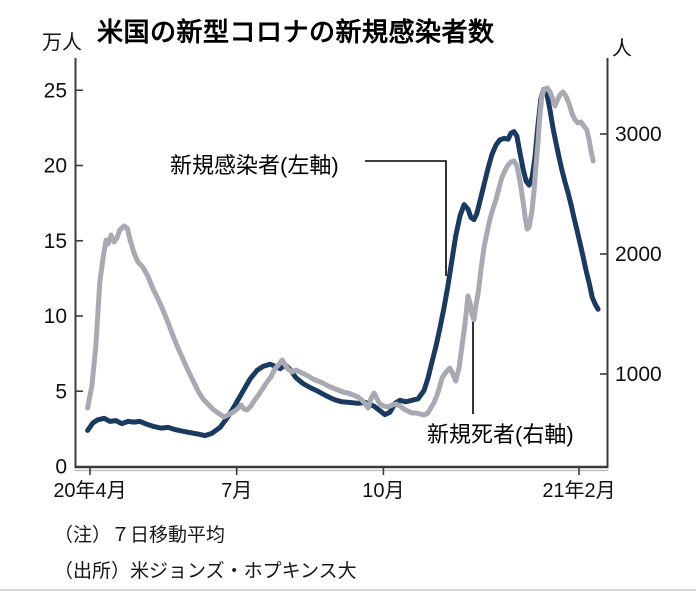 The height and width of the screenshot is (593, 696). I want to click on left-axis-tick-label: 20, so click(55, 166).